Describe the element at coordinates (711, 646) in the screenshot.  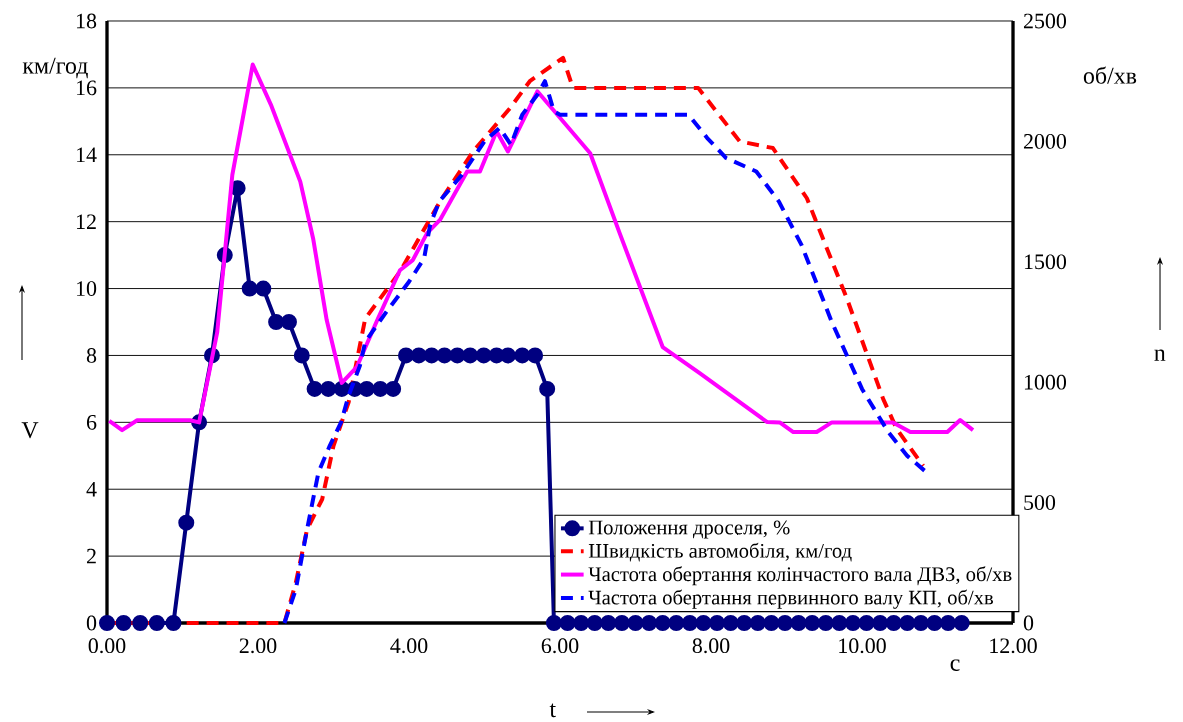
I see `x-tick-label: 8.00` at that location.